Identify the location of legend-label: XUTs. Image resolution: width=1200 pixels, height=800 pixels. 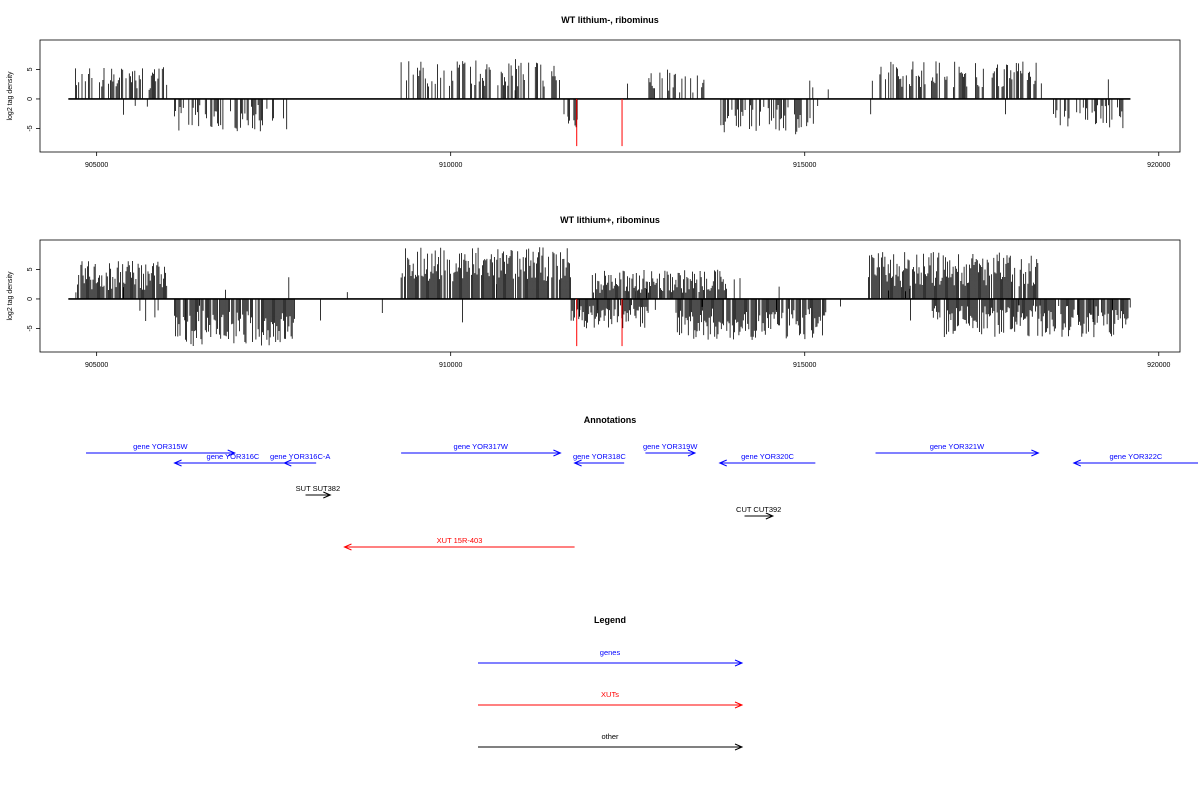
(610, 694).